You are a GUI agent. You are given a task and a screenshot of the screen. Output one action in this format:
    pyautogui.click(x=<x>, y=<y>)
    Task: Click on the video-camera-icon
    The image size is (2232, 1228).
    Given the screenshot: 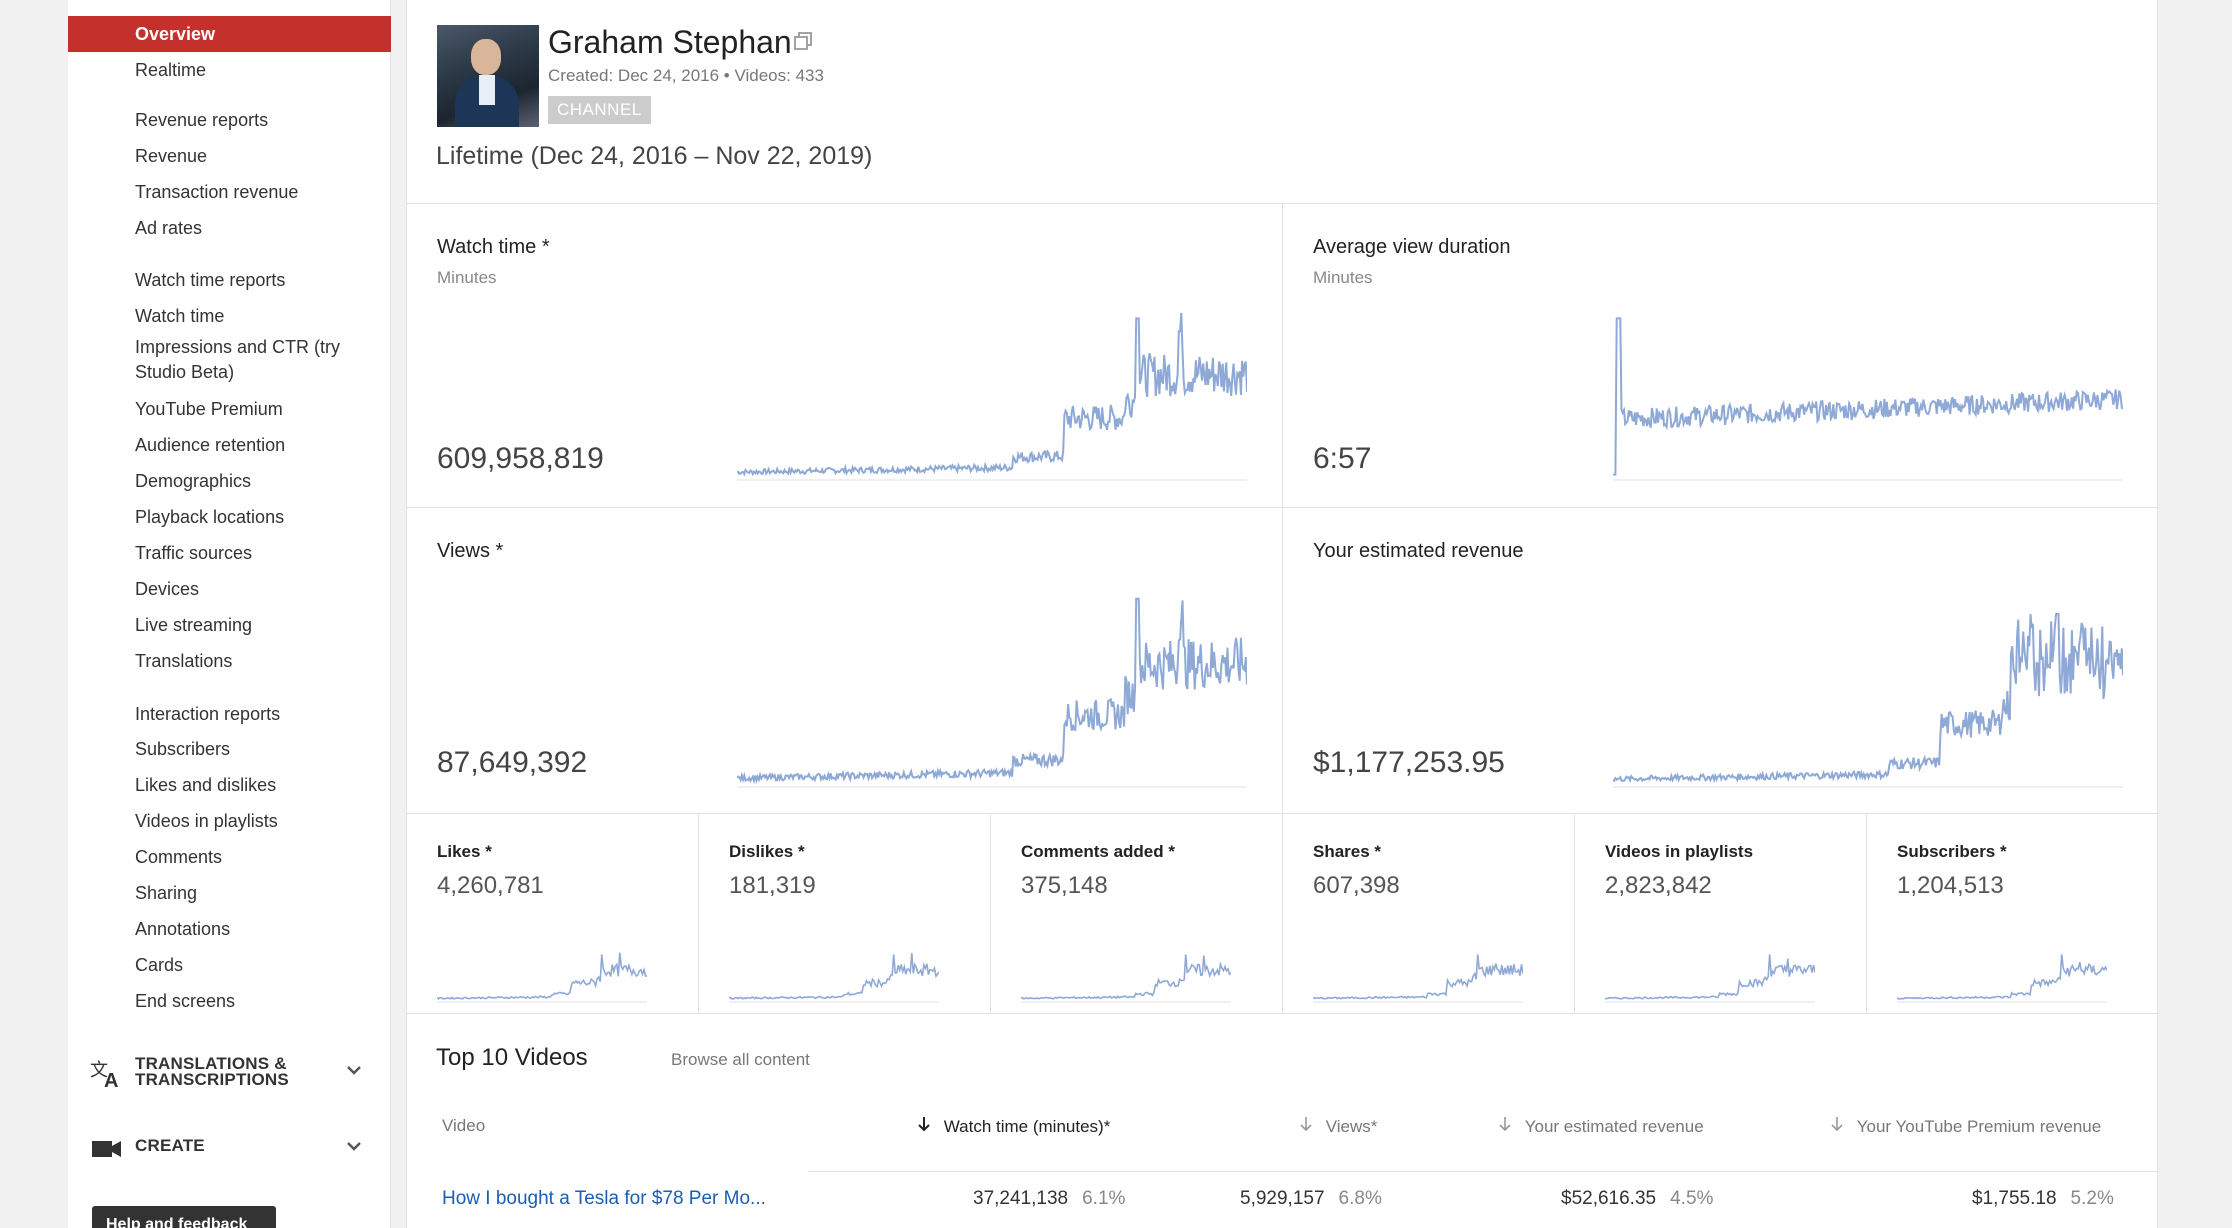 What is the action you would take?
    pyautogui.click(x=107, y=1149)
    